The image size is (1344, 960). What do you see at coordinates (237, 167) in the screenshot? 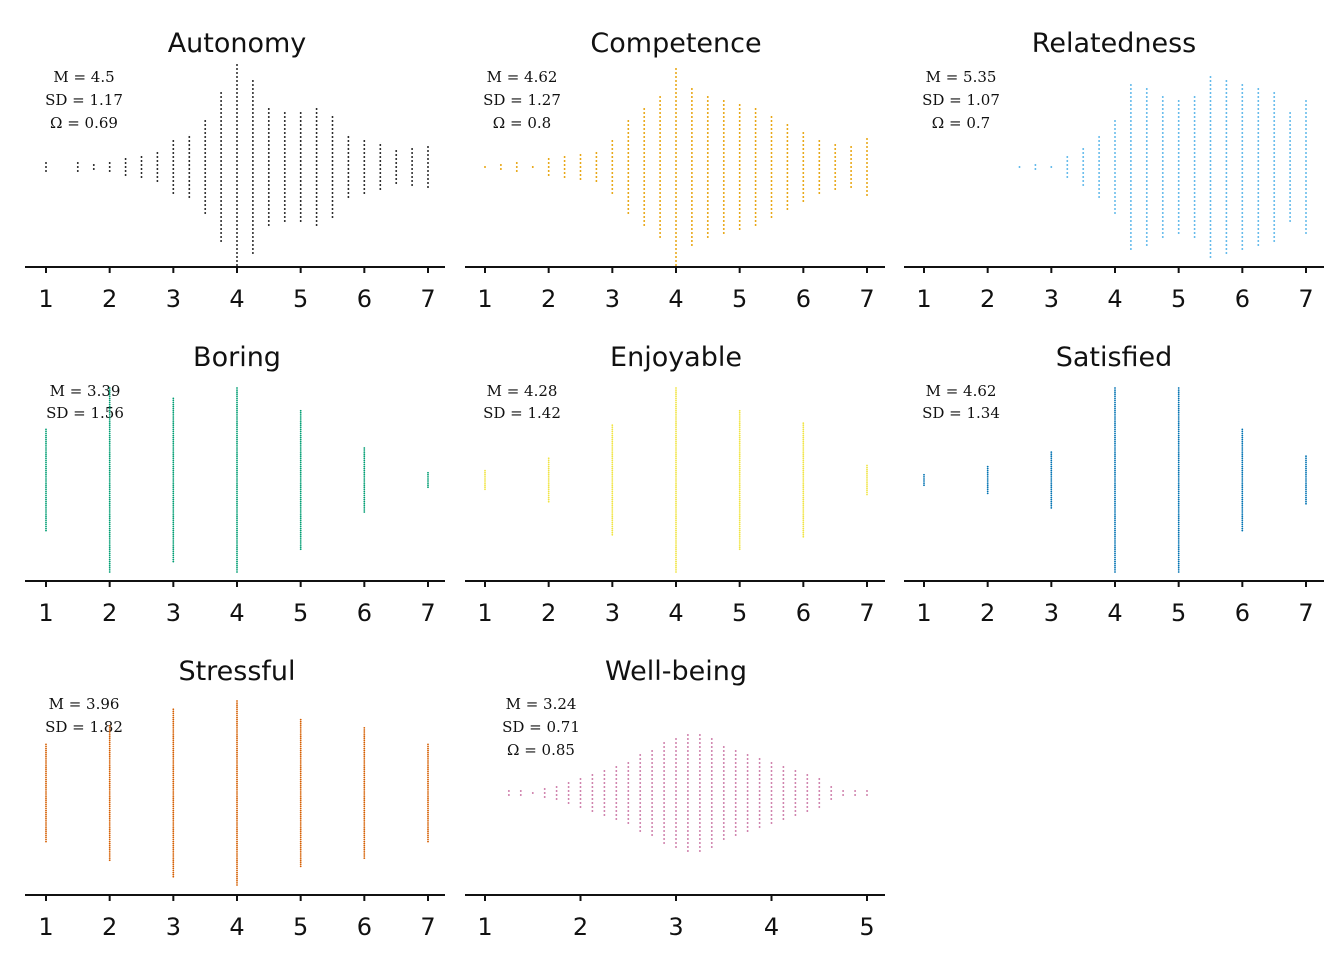
I see `dot-layer` at bounding box center [237, 167].